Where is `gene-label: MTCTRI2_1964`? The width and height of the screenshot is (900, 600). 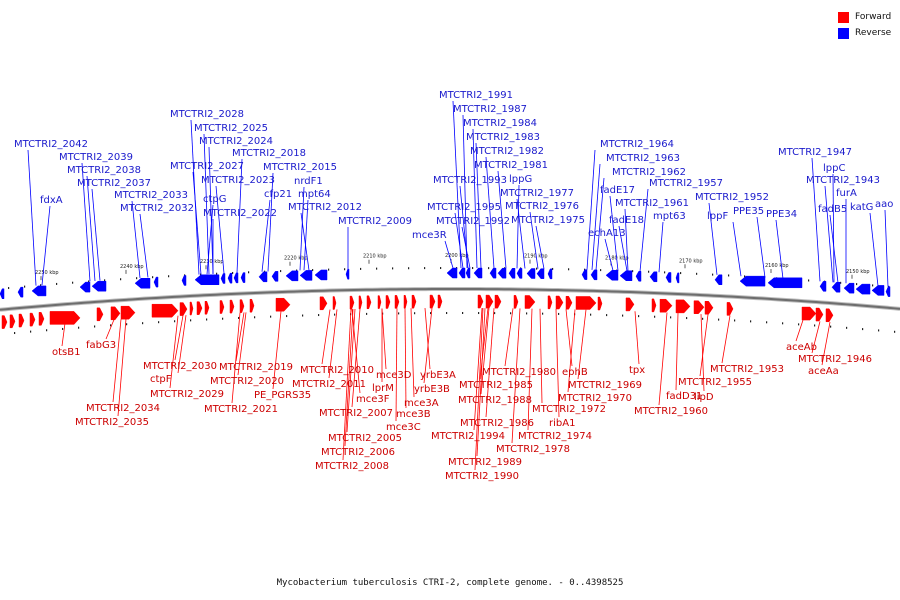
gene-label: MTCTRI2_1964 is located at coordinates (637, 144).